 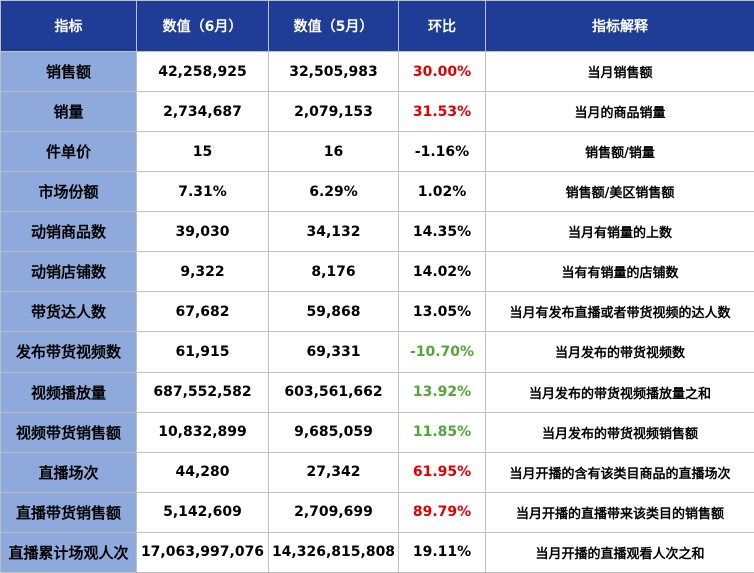 I want to click on table-row: 动销商品数 39,030 34,132 14.35% 当月有销量的上数, so click(x=377, y=232).